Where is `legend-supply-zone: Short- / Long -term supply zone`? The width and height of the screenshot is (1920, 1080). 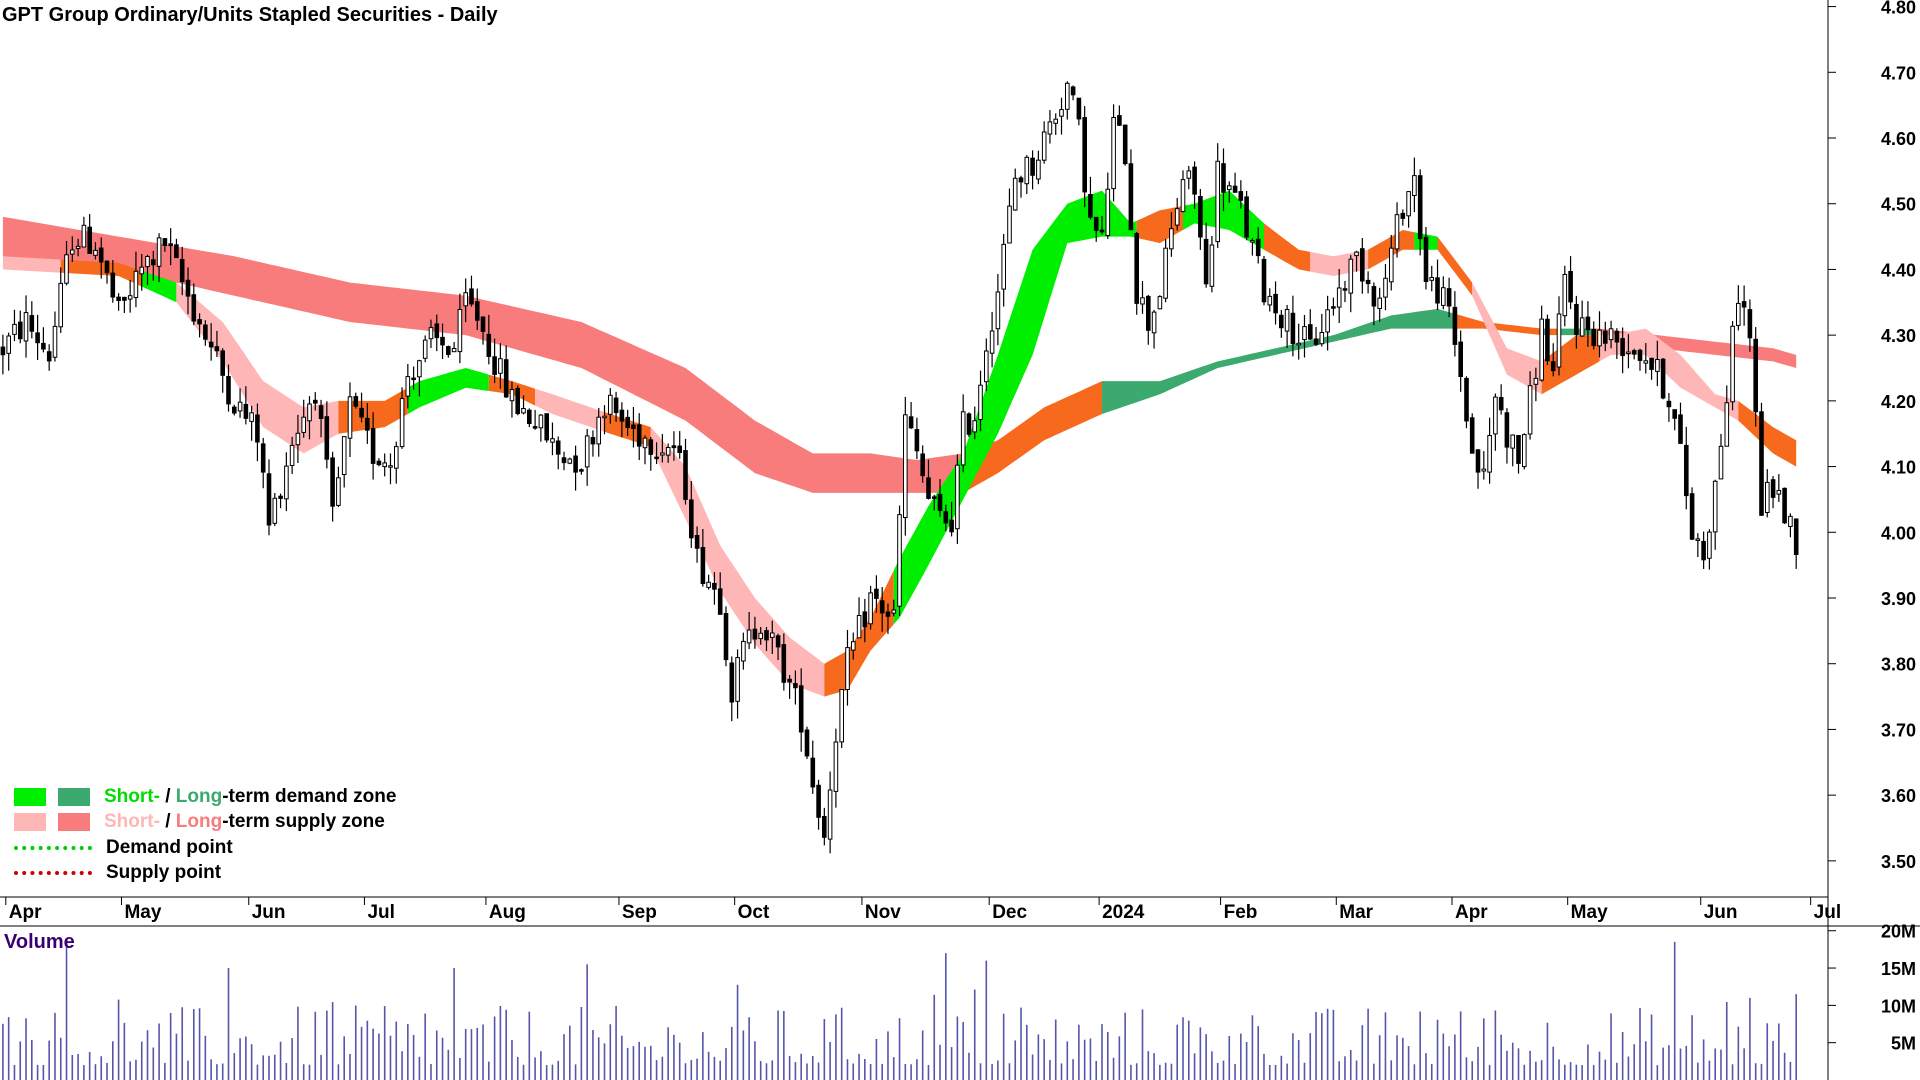
legend-supply-zone: Short- / Long -term supply zone is located at coordinates (205, 823).